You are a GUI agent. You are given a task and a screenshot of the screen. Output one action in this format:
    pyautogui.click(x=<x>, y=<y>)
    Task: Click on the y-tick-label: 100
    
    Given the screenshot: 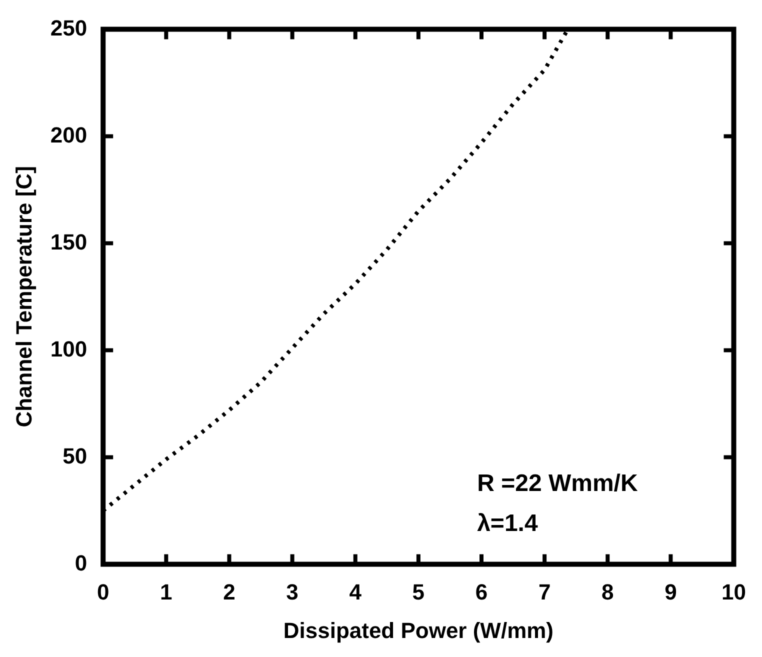 What is the action you would take?
    pyautogui.click(x=69, y=349)
    